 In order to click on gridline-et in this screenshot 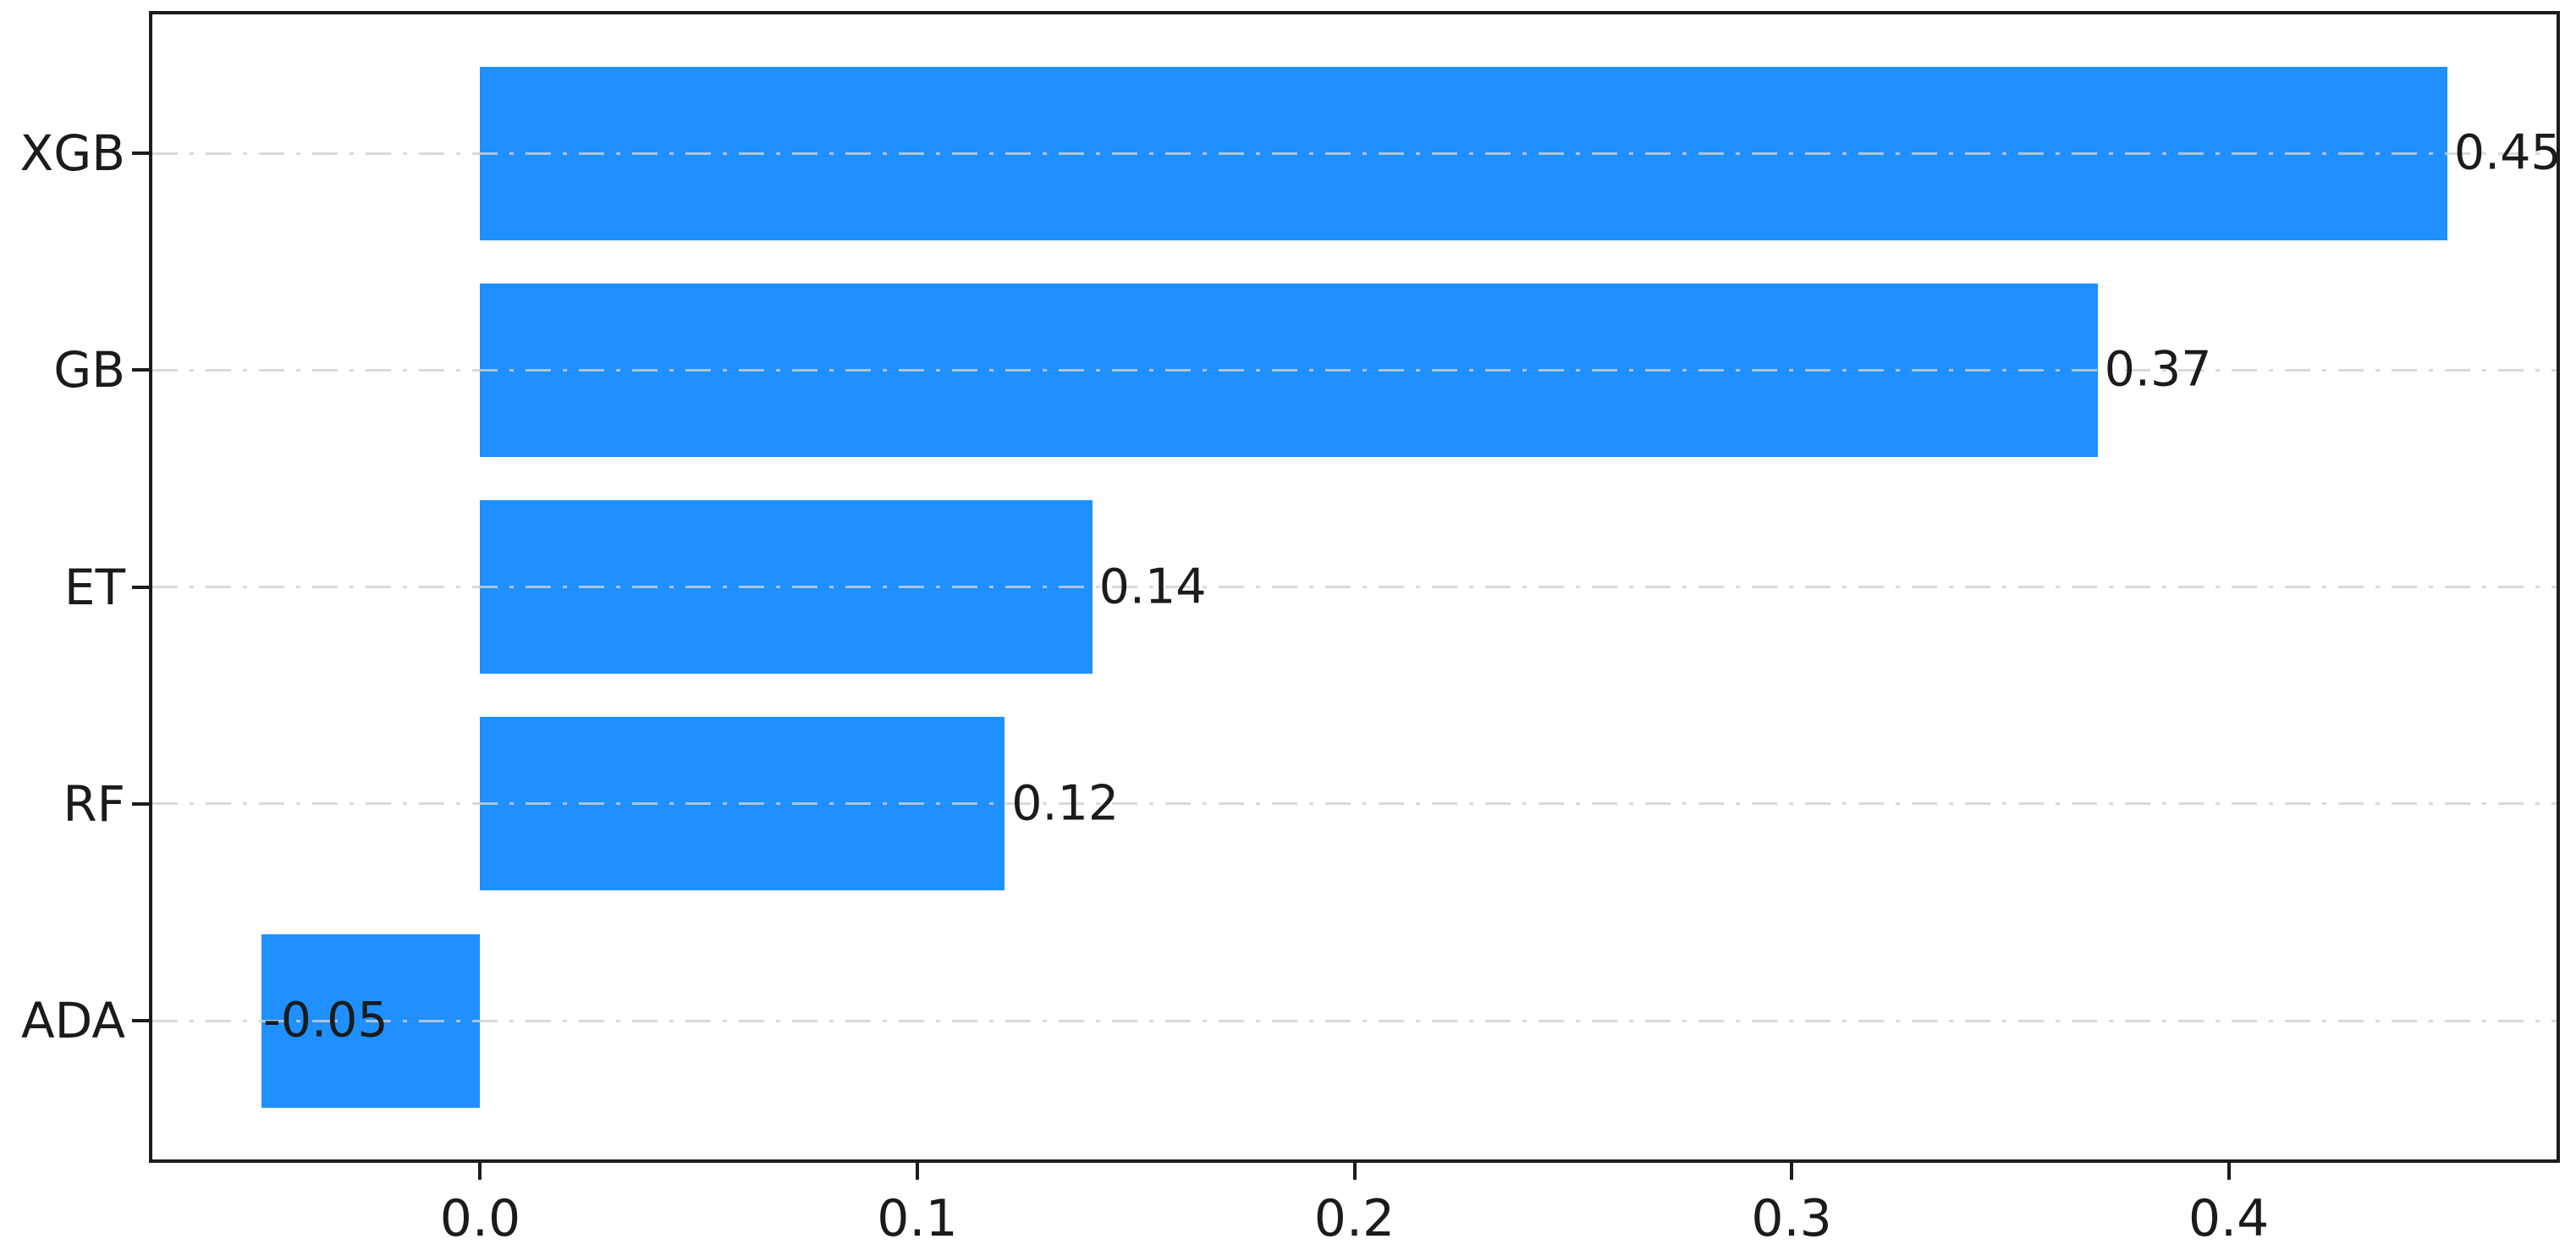, I will do `click(1354, 587)`.